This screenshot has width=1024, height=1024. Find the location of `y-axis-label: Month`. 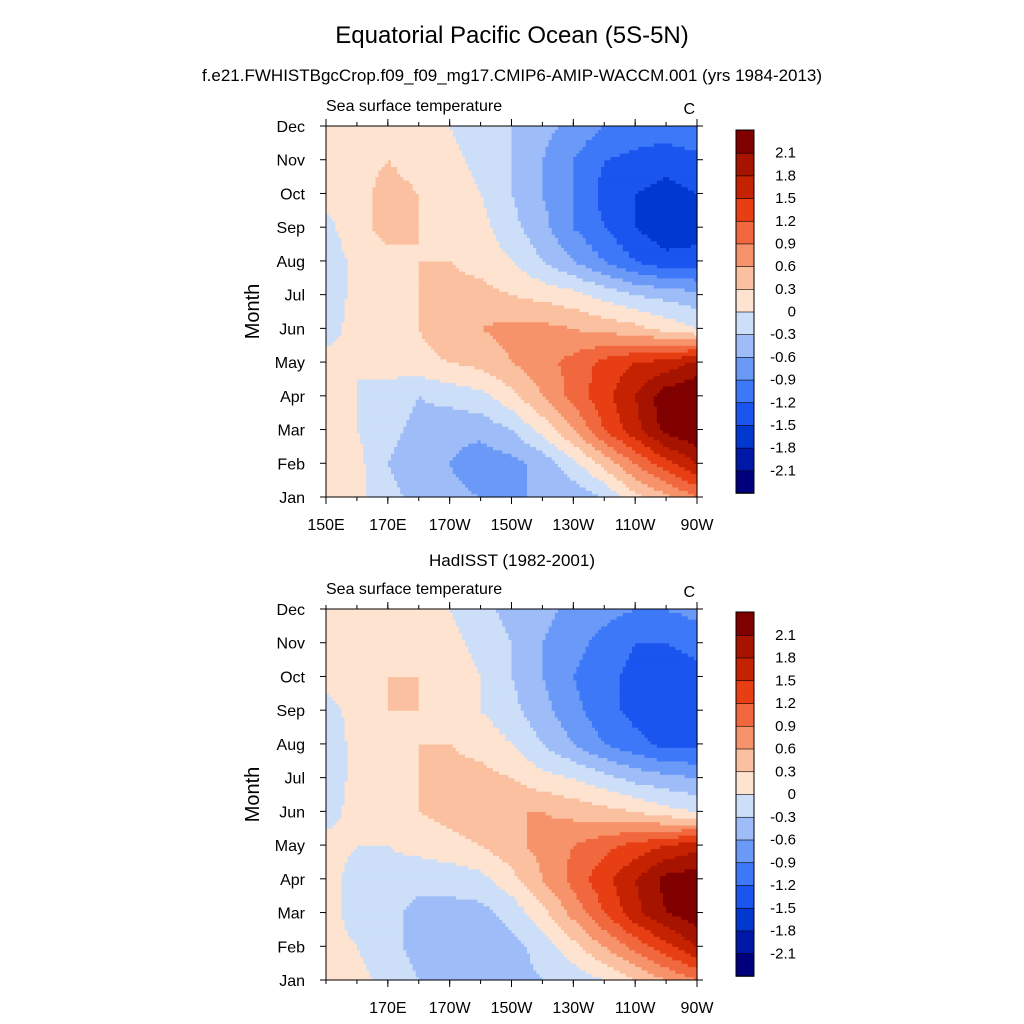

y-axis-label: Month is located at coordinates (253, 795).